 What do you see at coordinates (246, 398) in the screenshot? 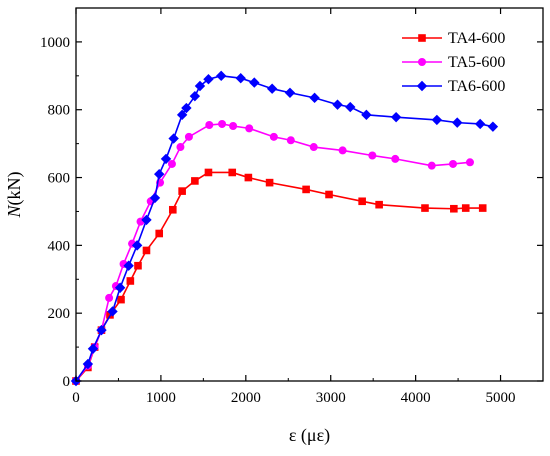
I see `x-tick-label: 2000` at bounding box center [246, 398].